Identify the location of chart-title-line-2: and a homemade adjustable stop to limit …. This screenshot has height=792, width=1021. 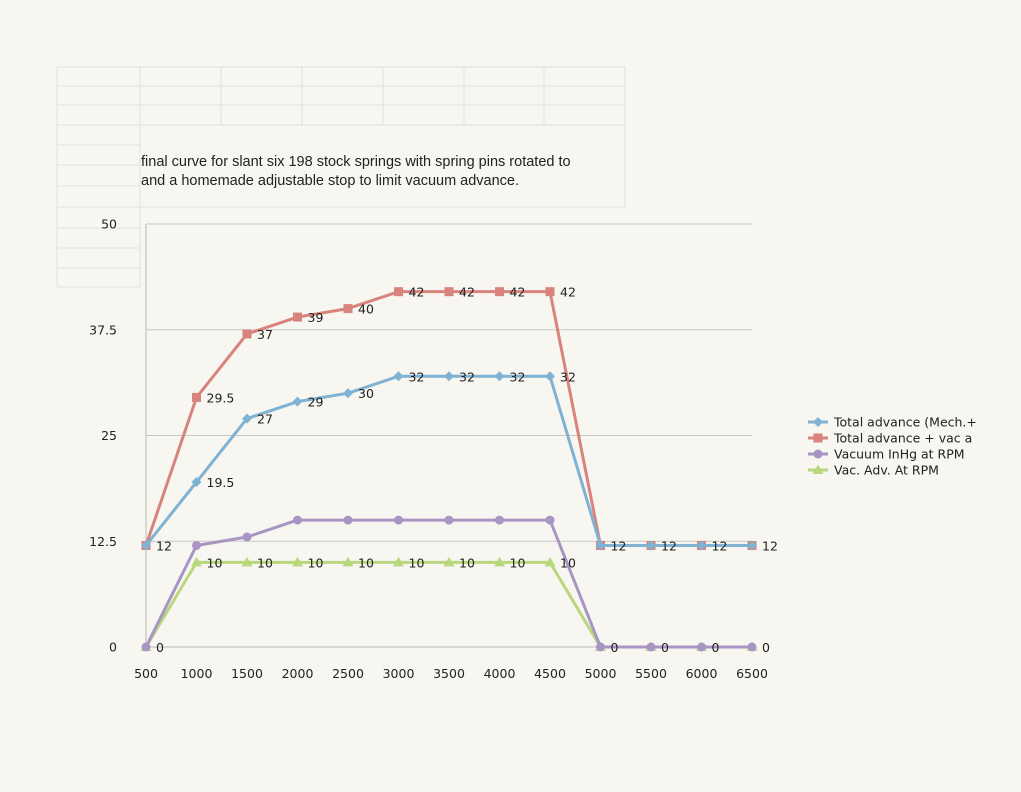
(330, 181).